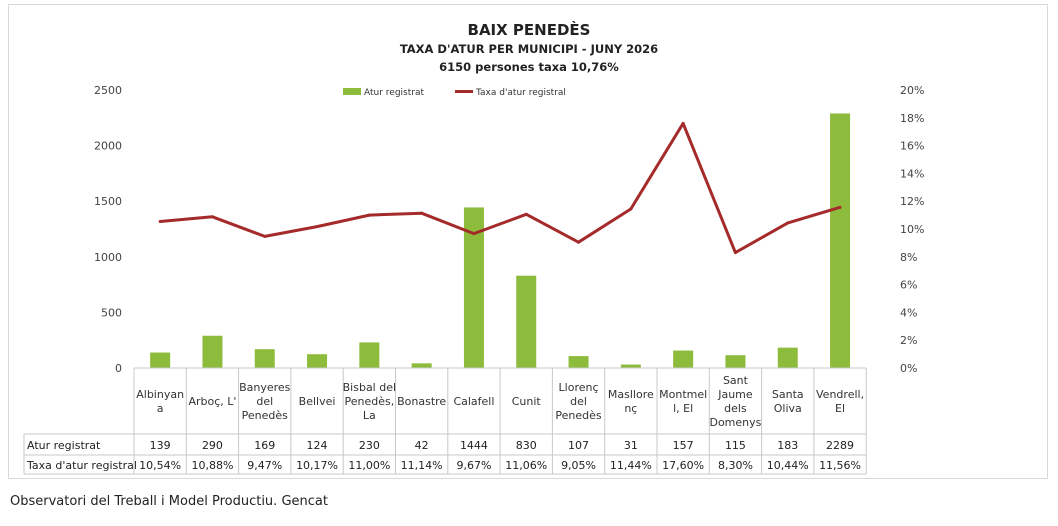  What do you see at coordinates (108, 201) in the screenshot?
I see `y-left-tick-label: 1500` at bounding box center [108, 201].